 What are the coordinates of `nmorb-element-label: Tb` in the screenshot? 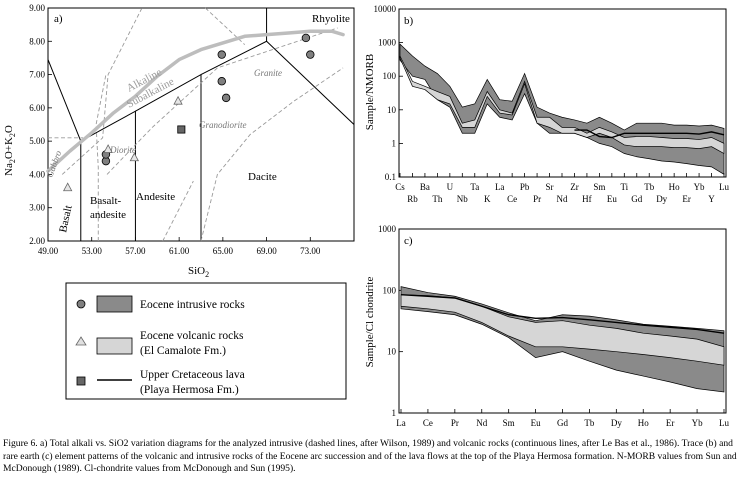 It's located at (649, 187).